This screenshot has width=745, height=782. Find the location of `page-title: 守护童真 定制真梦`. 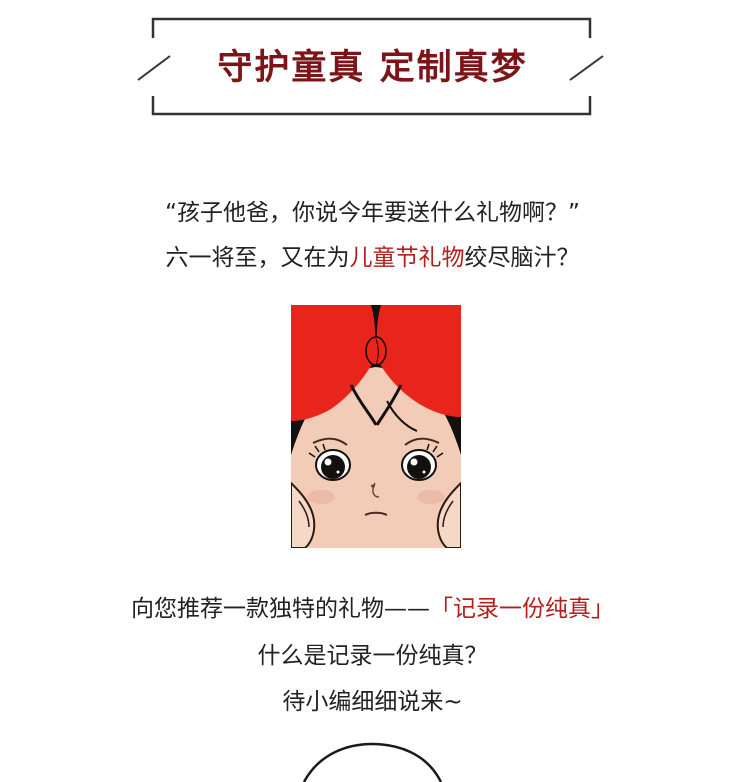

page-title: 守护童真 定制真梦 is located at coordinates (372, 68).